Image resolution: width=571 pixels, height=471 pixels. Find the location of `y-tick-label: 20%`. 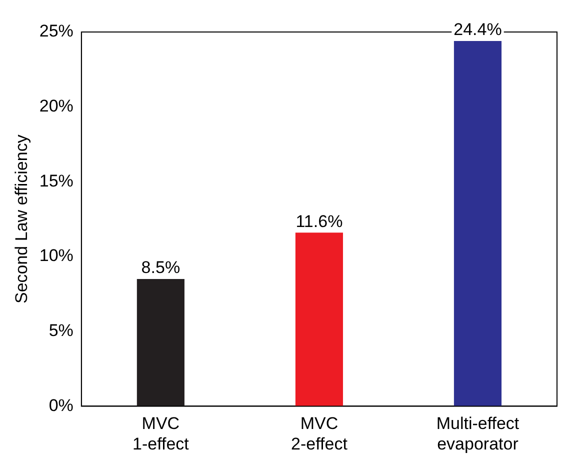

y-tick-label: 20% is located at coordinates (56, 106).